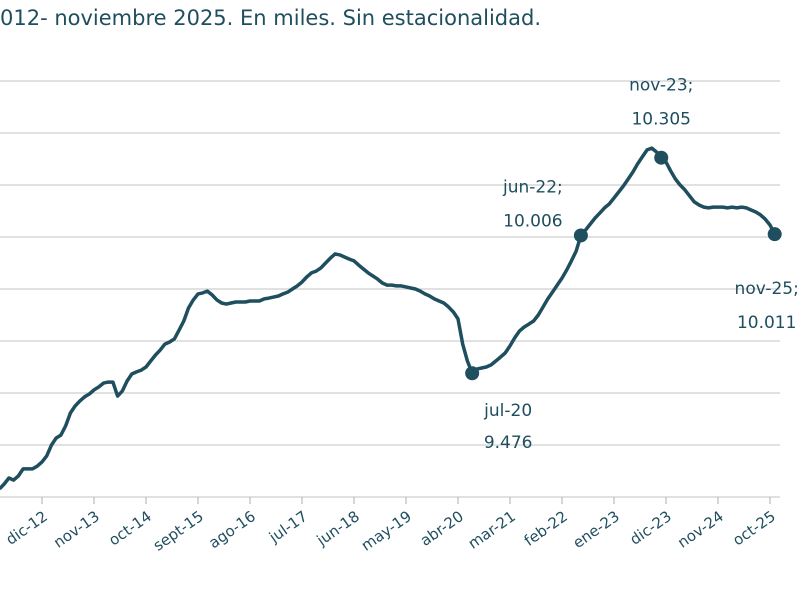 This screenshot has height=600, width=800. What do you see at coordinates (661, 86) in the screenshot?
I see `point-label: nov-23;` at bounding box center [661, 86].